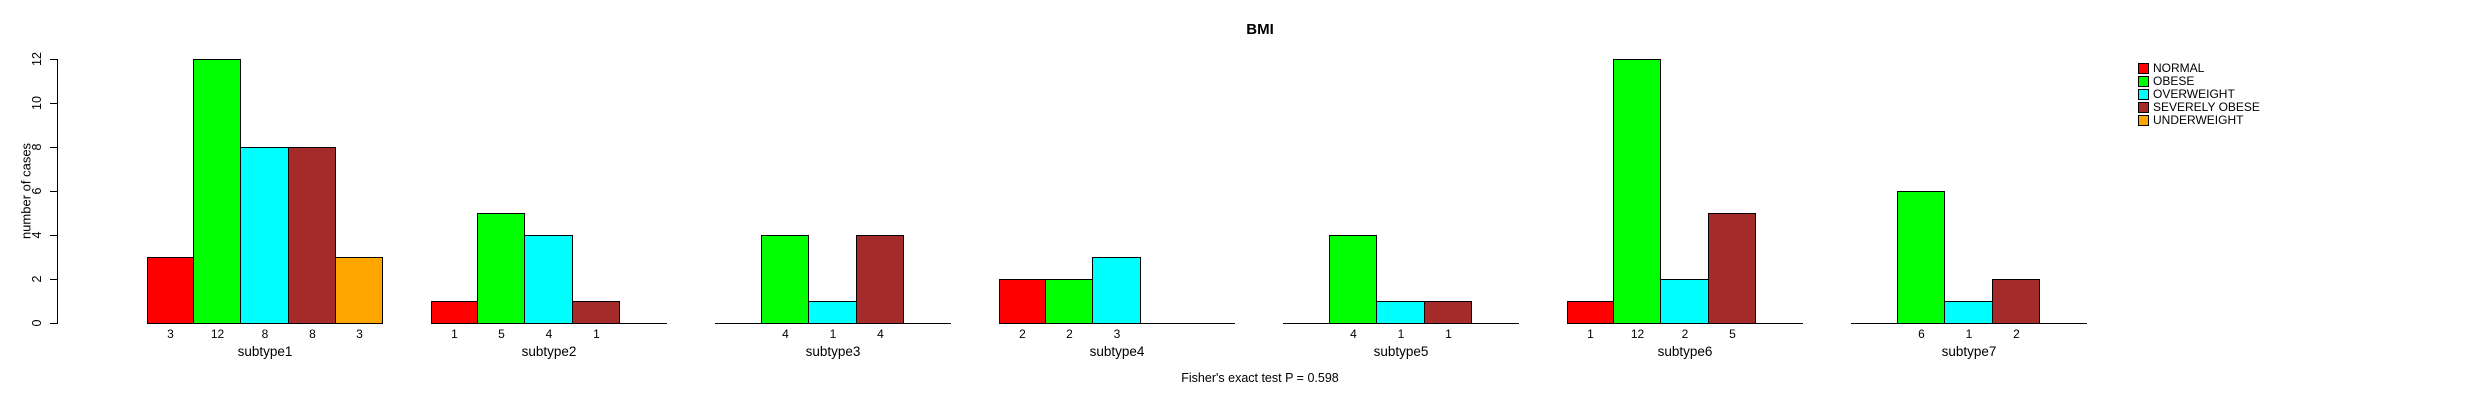 This screenshot has width=2490, height=400. Describe the element at coordinates (1685, 351) in the screenshot. I see `panel-label-subtype6: subtype6` at that location.